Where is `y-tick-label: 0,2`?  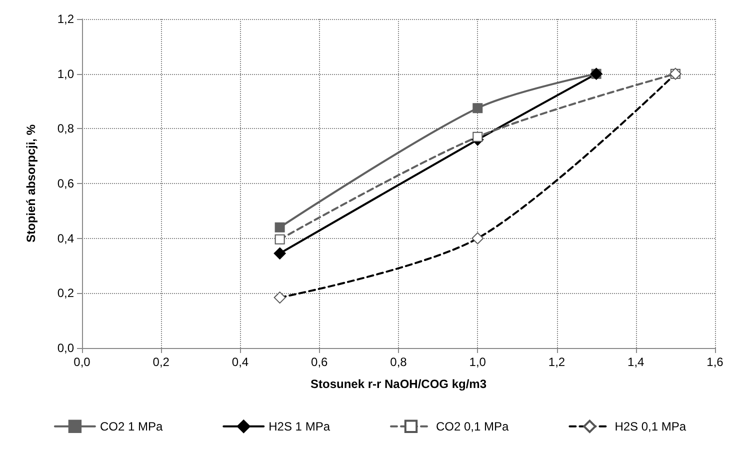 y-tick-label: 0,2 is located at coordinates (65, 293).